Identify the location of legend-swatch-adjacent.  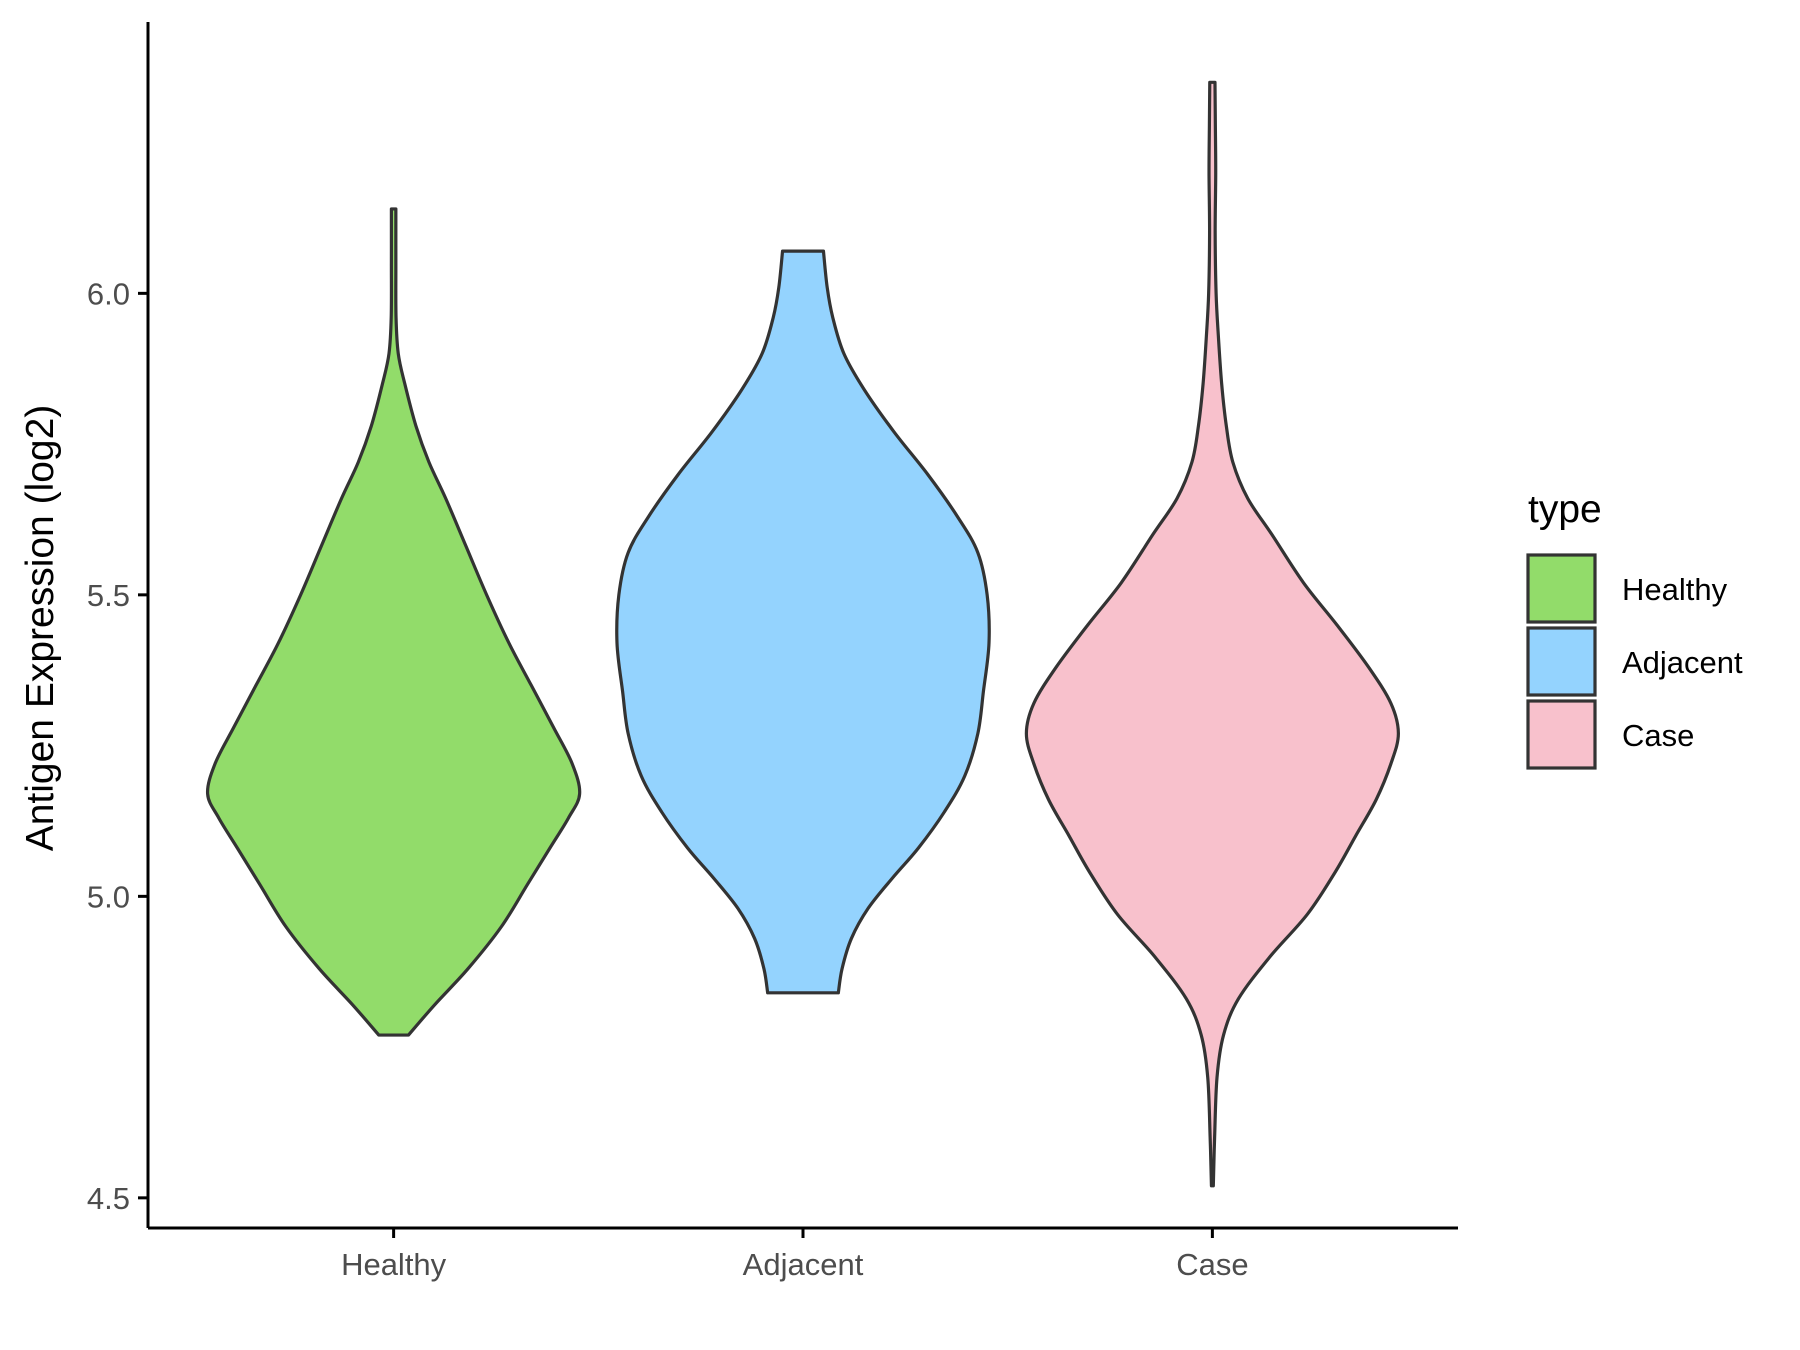
(1561, 661).